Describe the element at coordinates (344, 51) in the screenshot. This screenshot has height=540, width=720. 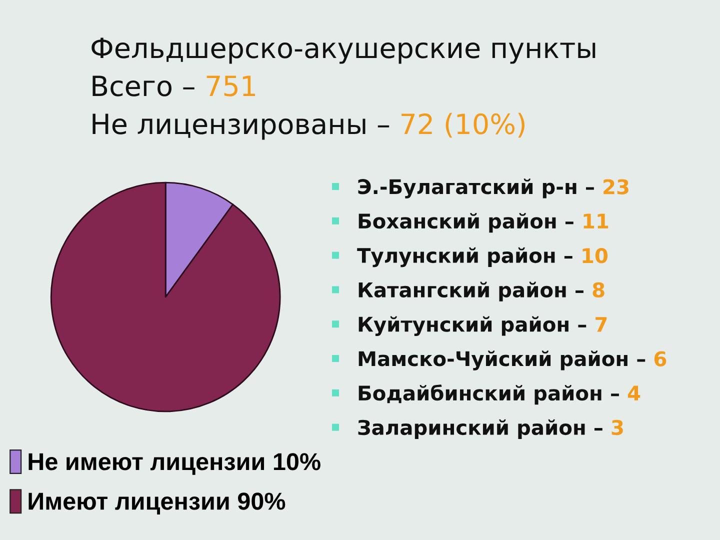
I see `chart-title: Фельдшерско-акушерские пункты` at that location.